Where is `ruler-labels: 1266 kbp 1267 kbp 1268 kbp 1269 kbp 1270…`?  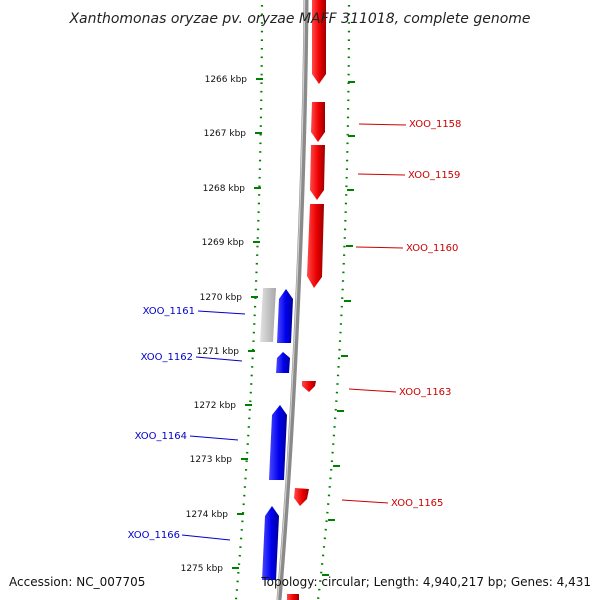 ruler-labels: 1266 kbp 1267 kbp 1268 kbp 1269 kbp 1270… is located at coordinates (214, 324).